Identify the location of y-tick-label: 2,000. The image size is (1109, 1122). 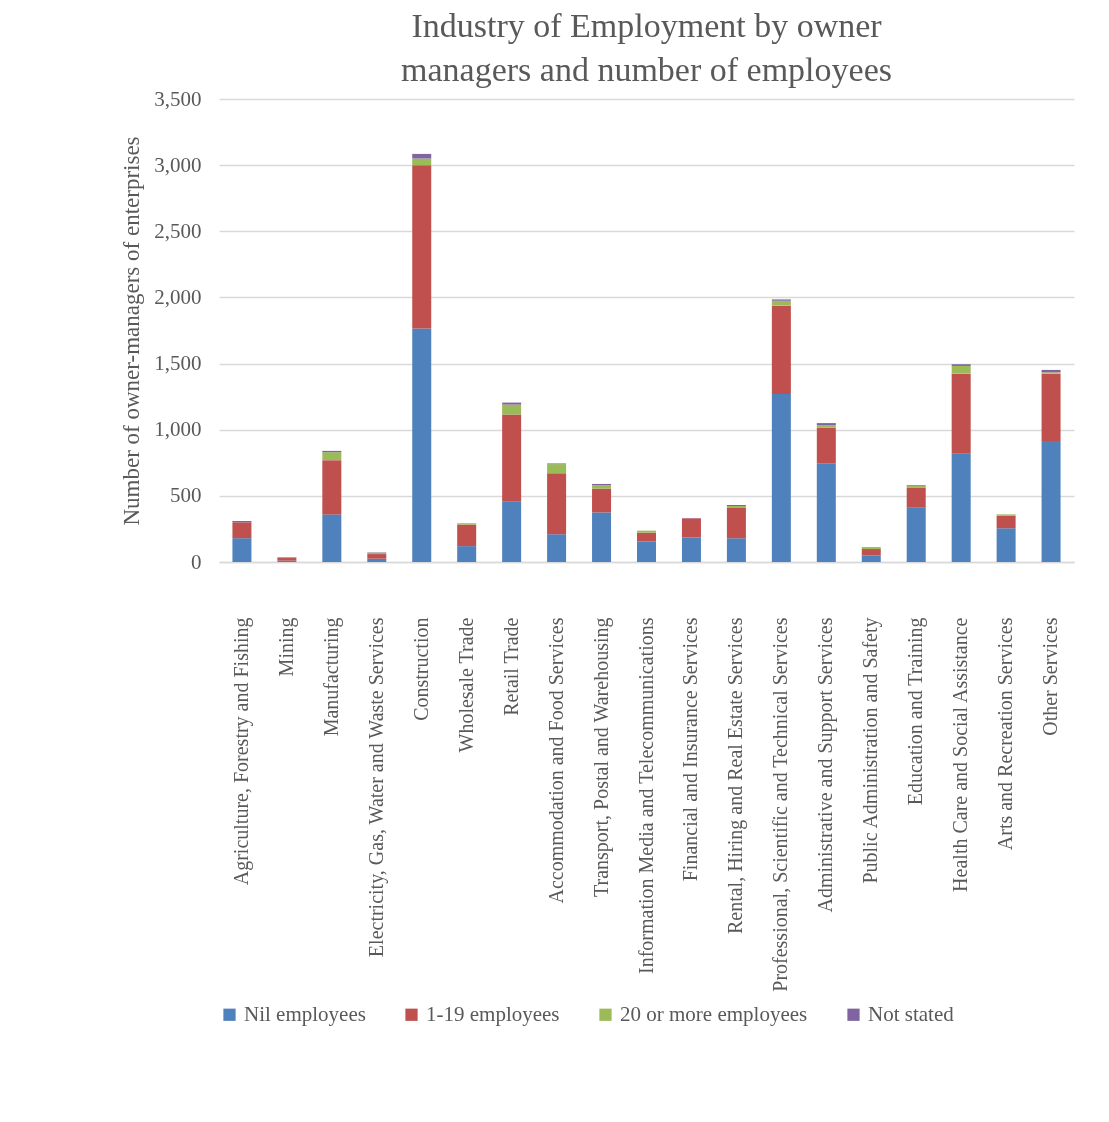
(178, 296).